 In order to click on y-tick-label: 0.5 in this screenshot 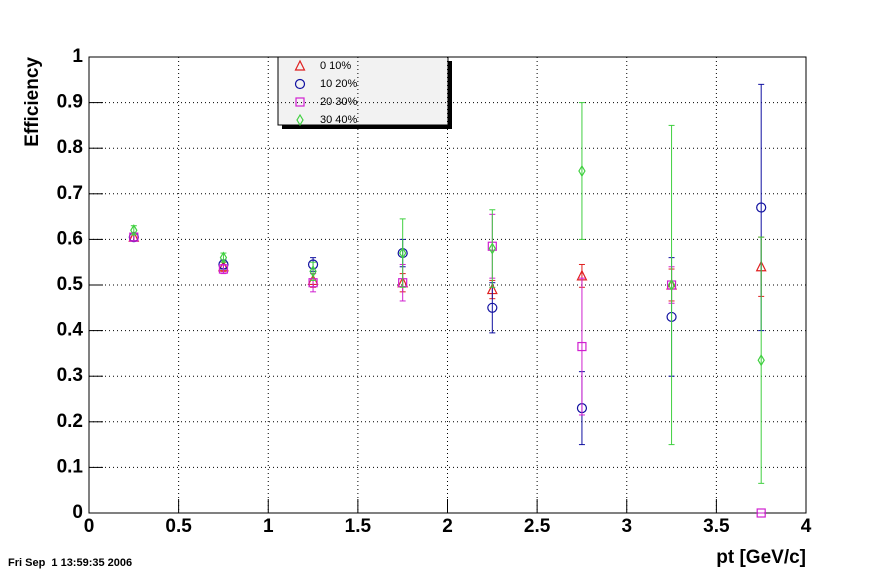, I will do `click(70, 284)`.